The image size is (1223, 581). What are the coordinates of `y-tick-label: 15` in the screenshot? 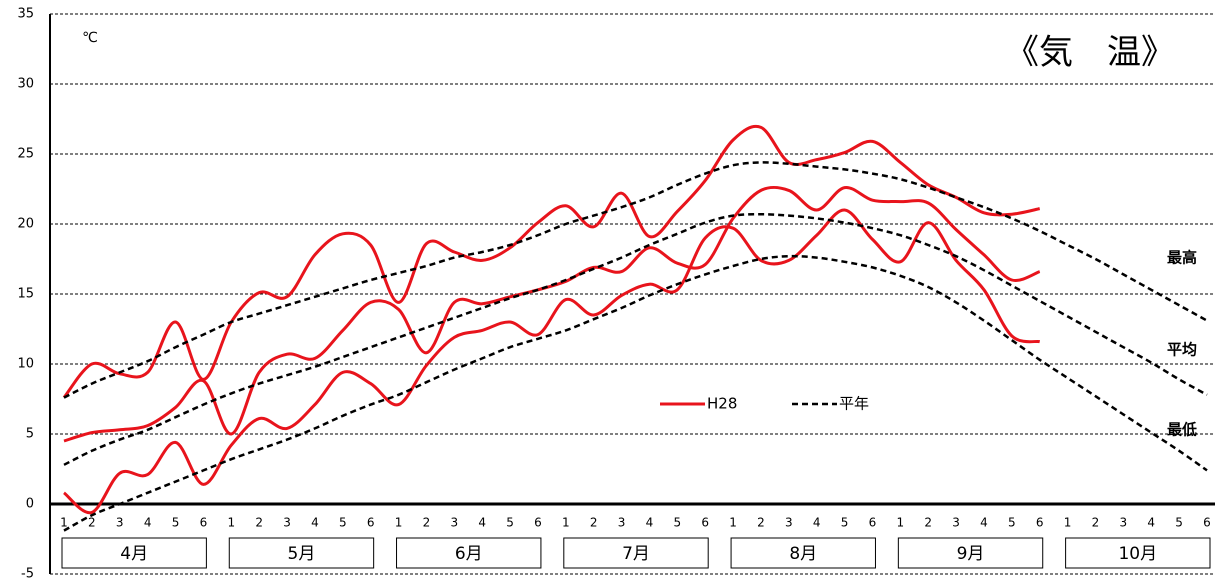 It's located at (25, 294).